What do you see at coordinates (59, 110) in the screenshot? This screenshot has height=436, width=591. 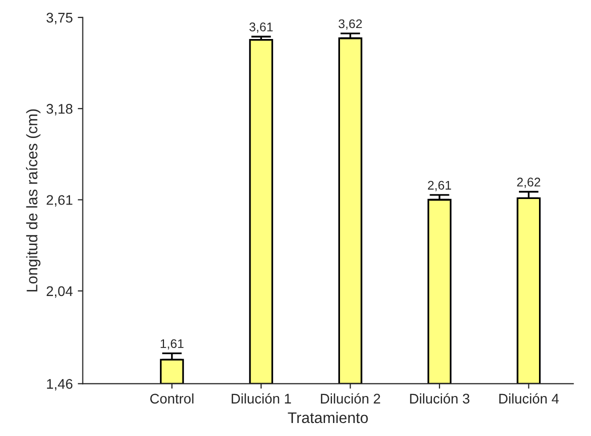 I see `y-tick-label: 3,18` at bounding box center [59, 110].